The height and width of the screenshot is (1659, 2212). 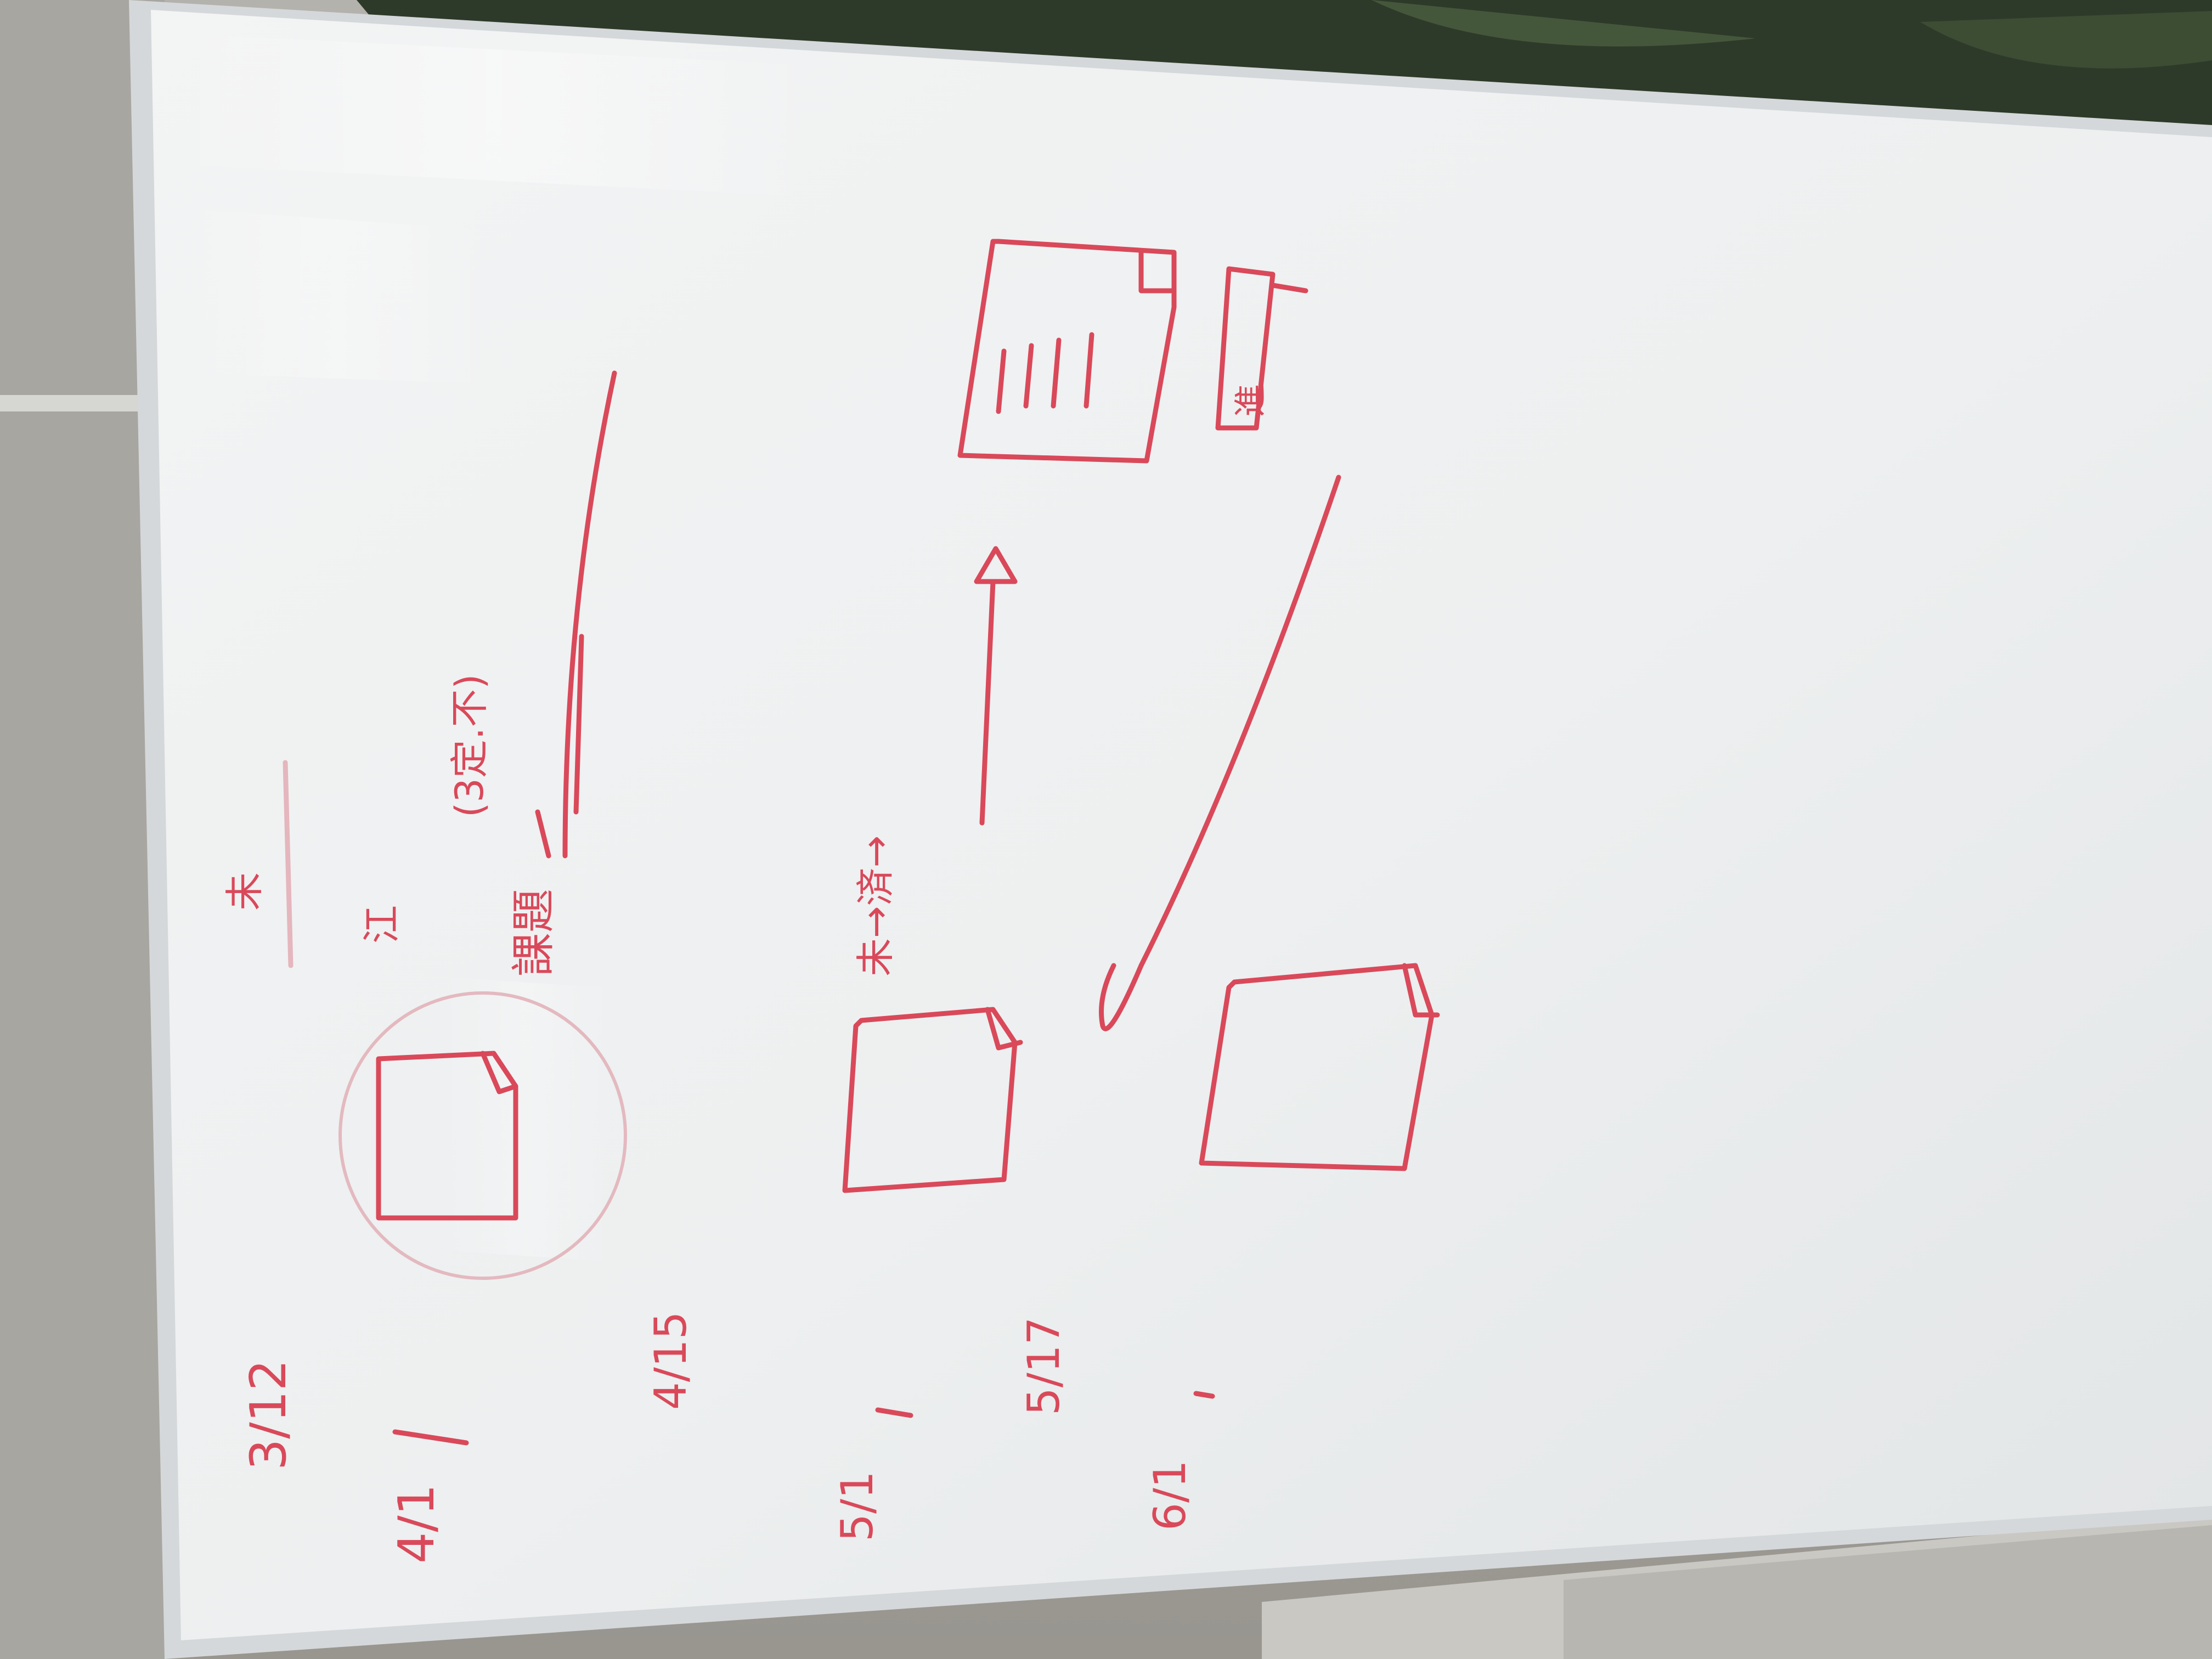 I want to click on curved-arrow, so click(x=1220, y=753).